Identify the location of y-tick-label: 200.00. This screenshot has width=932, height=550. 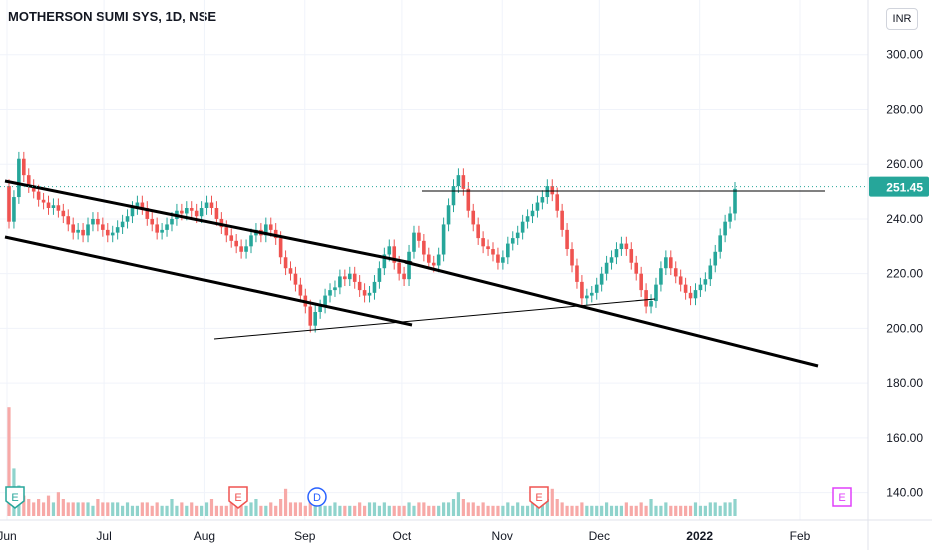
(904, 328).